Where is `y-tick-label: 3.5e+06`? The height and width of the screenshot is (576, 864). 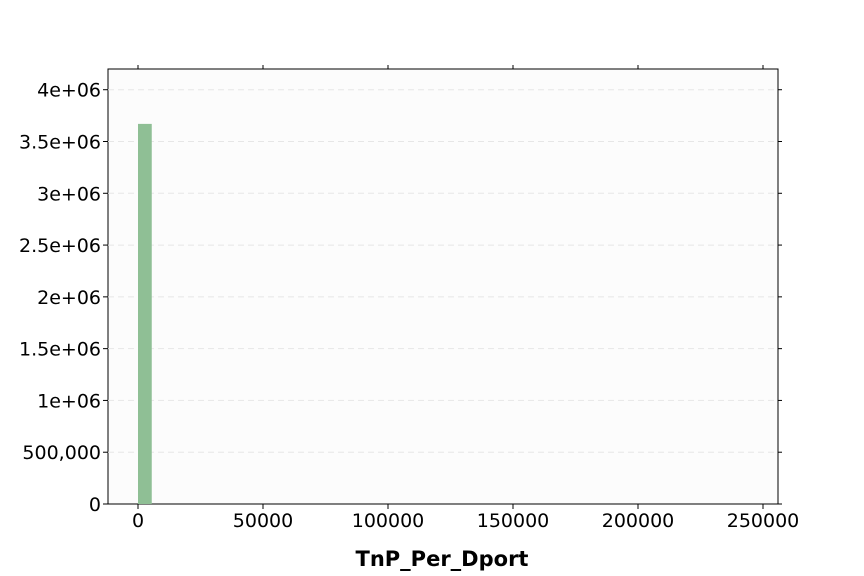
y-tick-label: 3.5e+06 is located at coordinates (60, 143).